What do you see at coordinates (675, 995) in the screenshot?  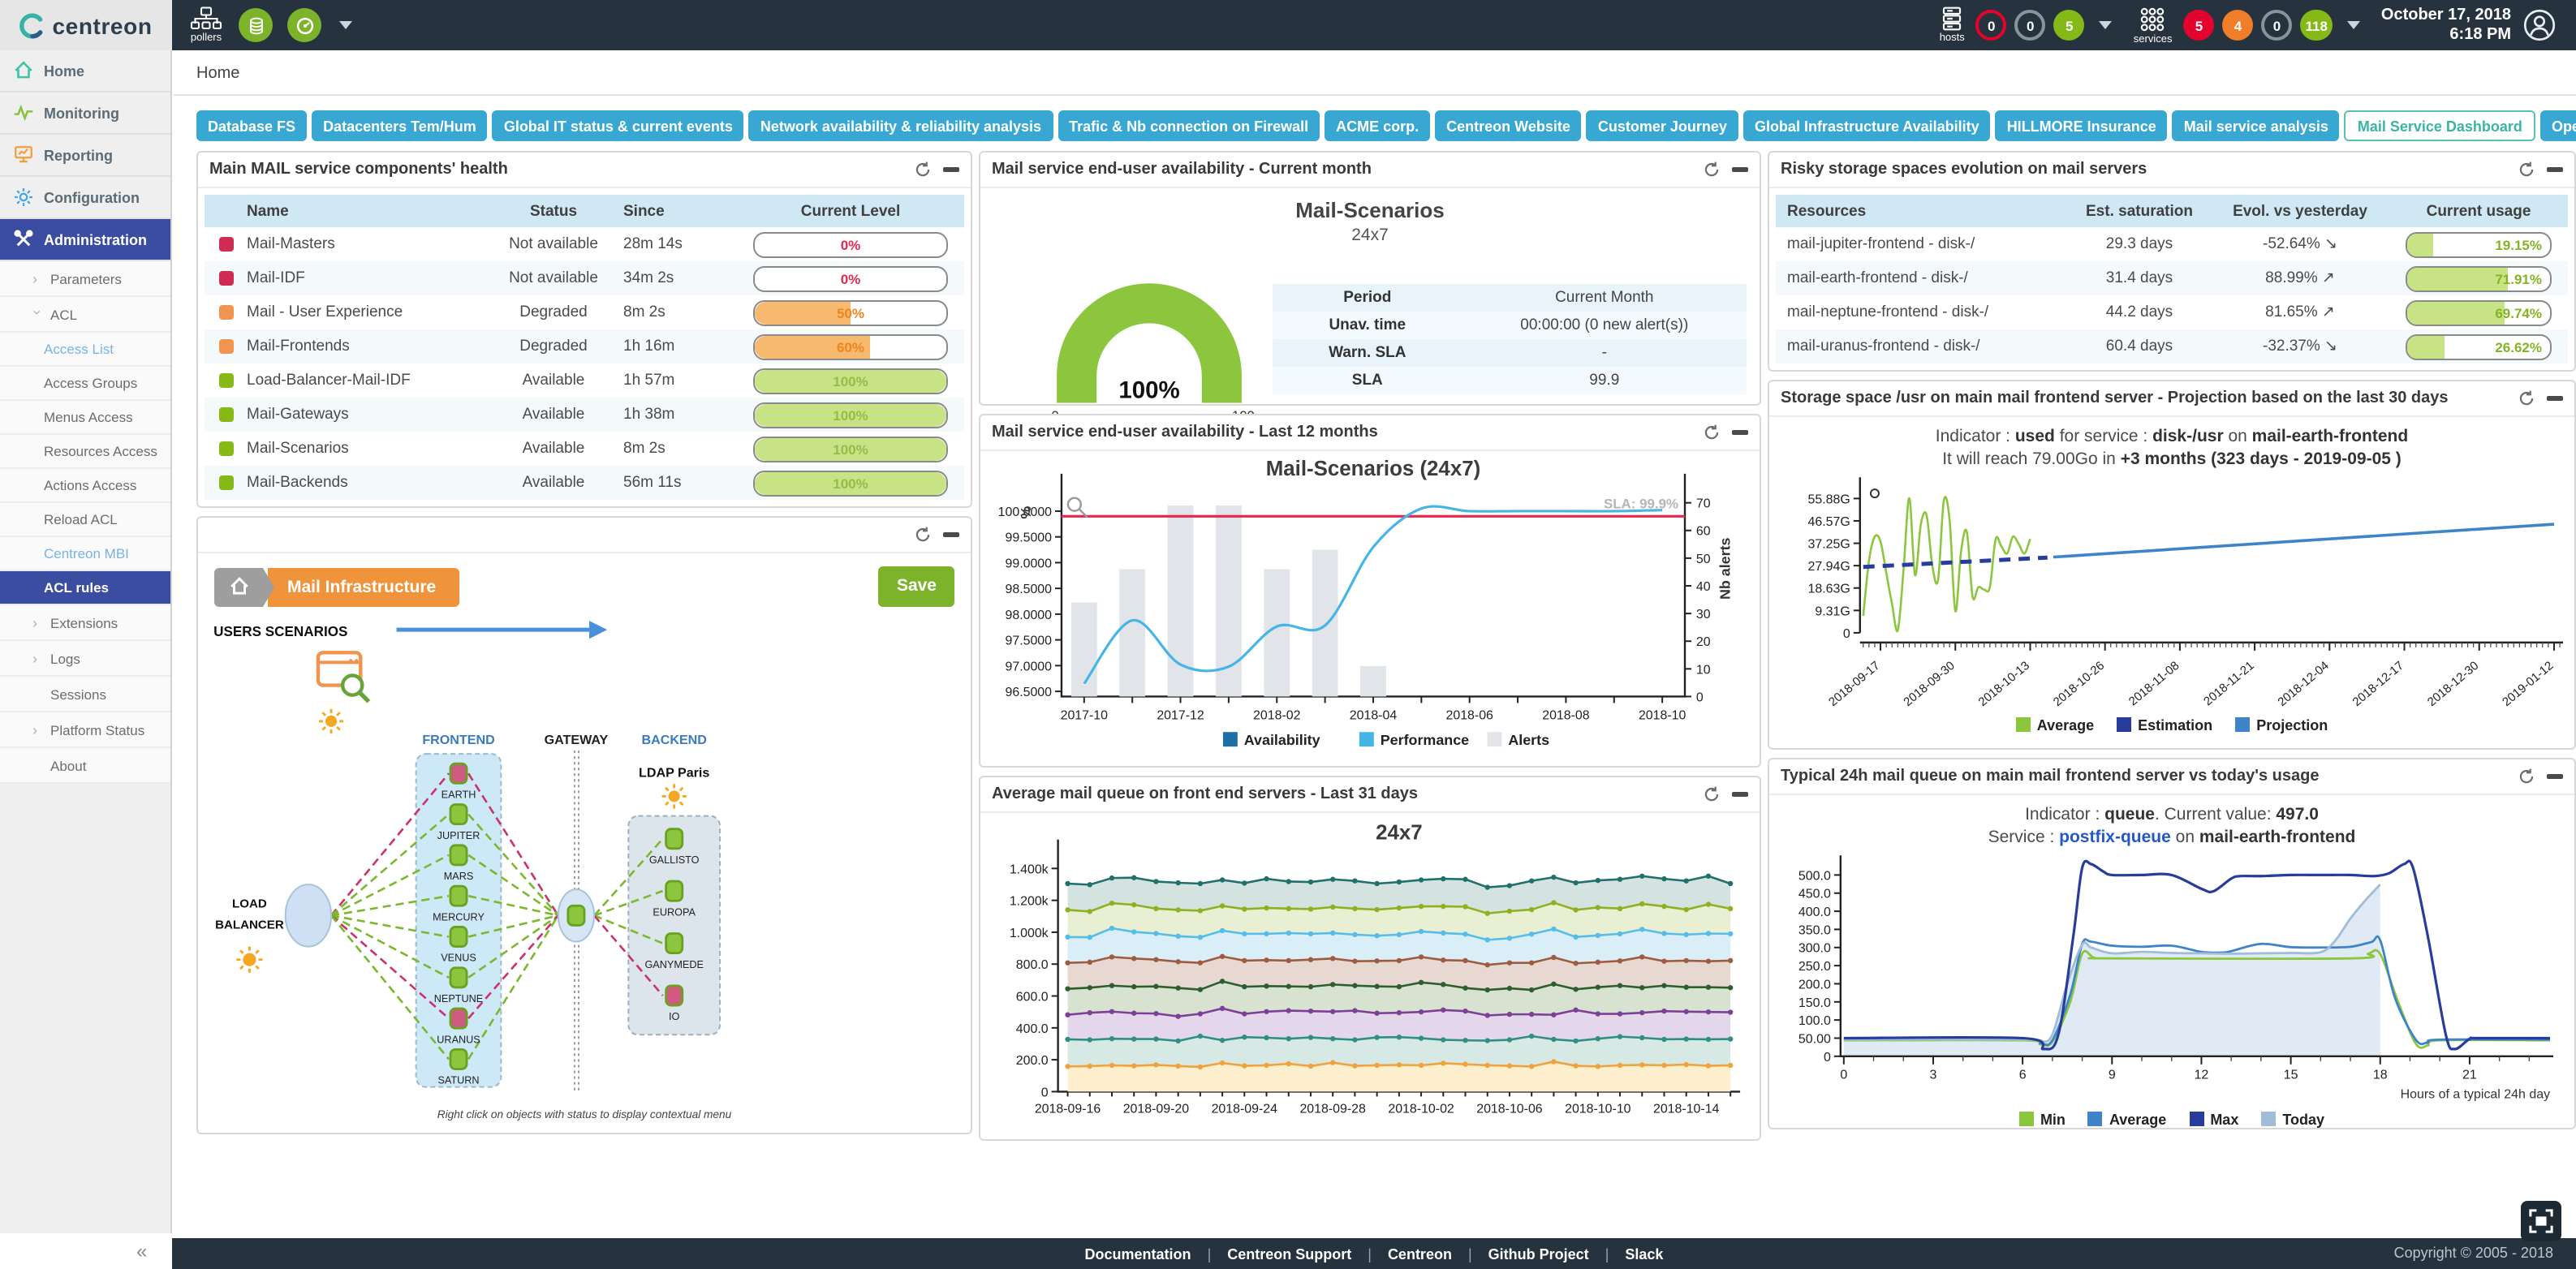 I see `node-io` at bounding box center [675, 995].